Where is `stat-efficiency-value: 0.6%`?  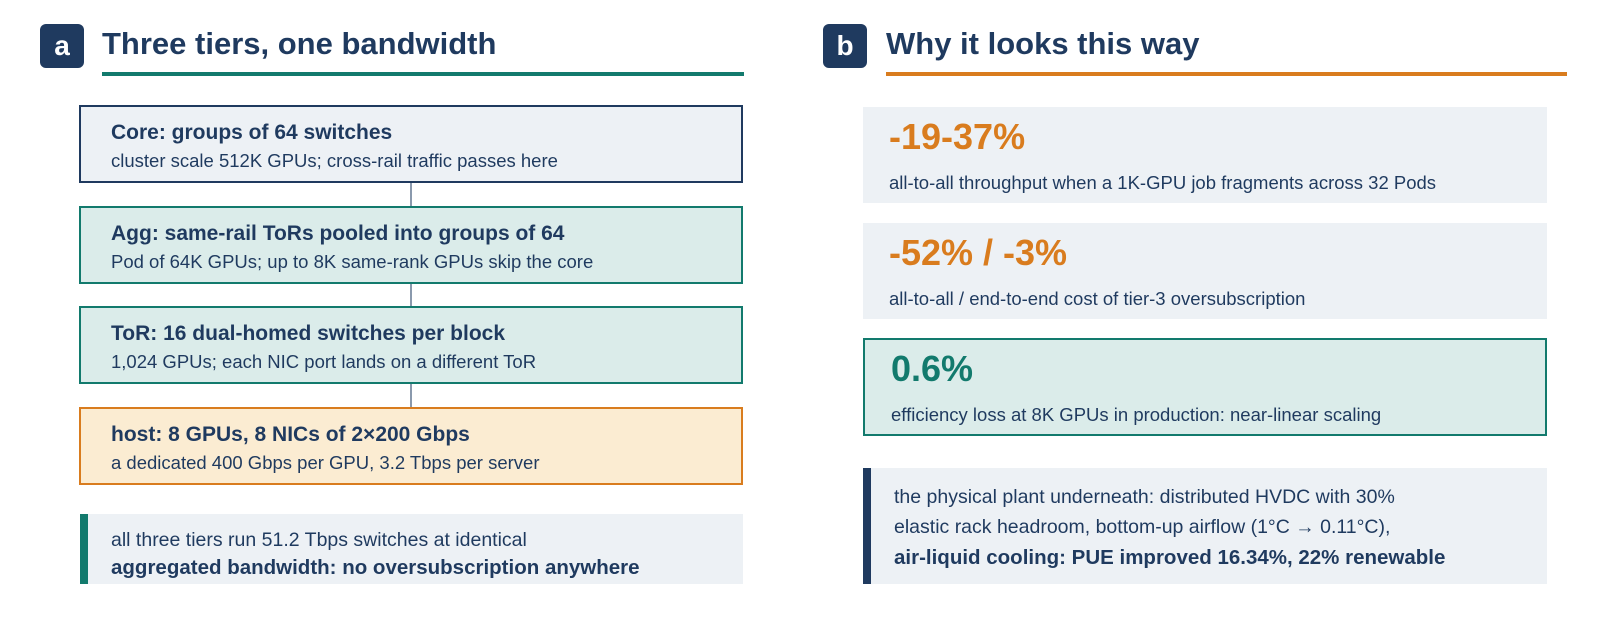 stat-efficiency-value: 0.6% is located at coordinates (932, 368).